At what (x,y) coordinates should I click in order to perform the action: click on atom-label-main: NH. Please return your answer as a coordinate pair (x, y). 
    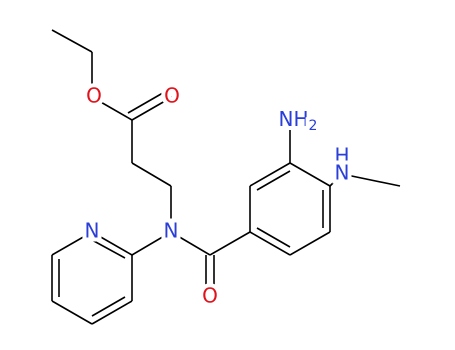
    Looking at the image, I should click on (294, 119).